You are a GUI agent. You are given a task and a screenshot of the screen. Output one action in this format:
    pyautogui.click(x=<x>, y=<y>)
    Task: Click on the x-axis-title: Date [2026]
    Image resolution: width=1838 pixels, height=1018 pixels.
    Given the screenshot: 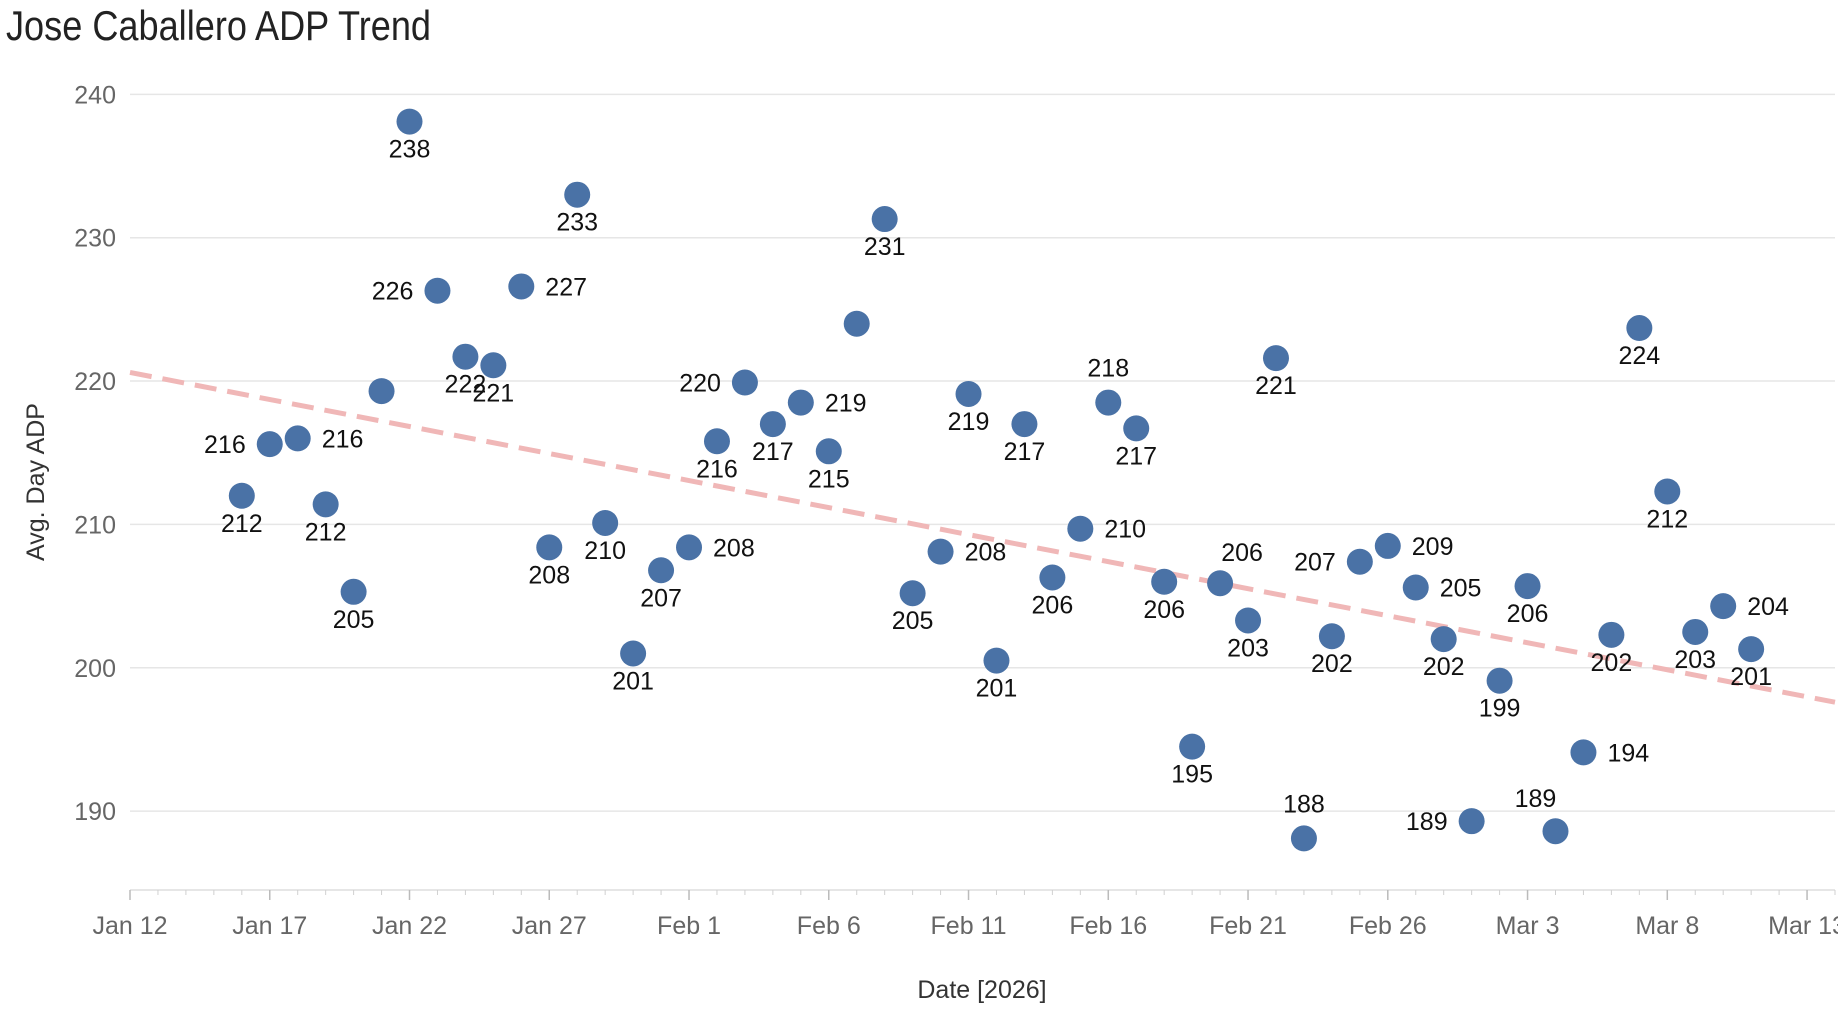 What is the action you would take?
    pyautogui.click(x=981, y=990)
    